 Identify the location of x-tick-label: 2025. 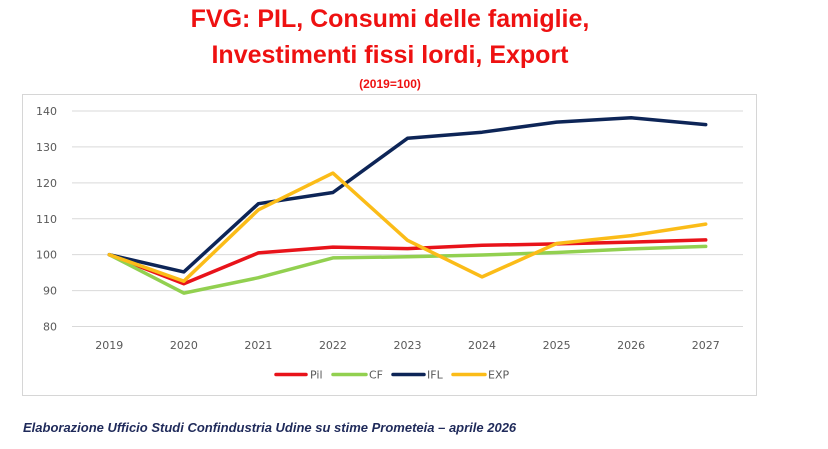
(557, 345).